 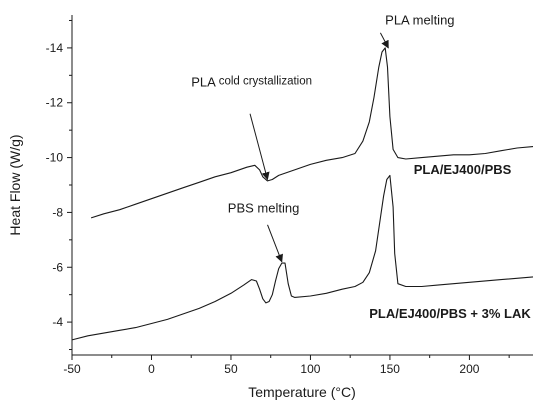 What do you see at coordinates (390, 369) in the screenshot?
I see `x-tick-label: 150` at bounding box center [390, 369].